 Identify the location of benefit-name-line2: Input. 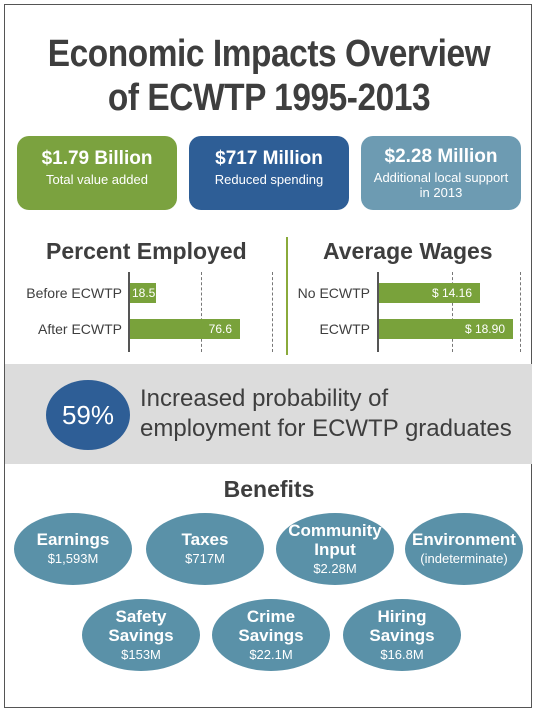
(335, 549).